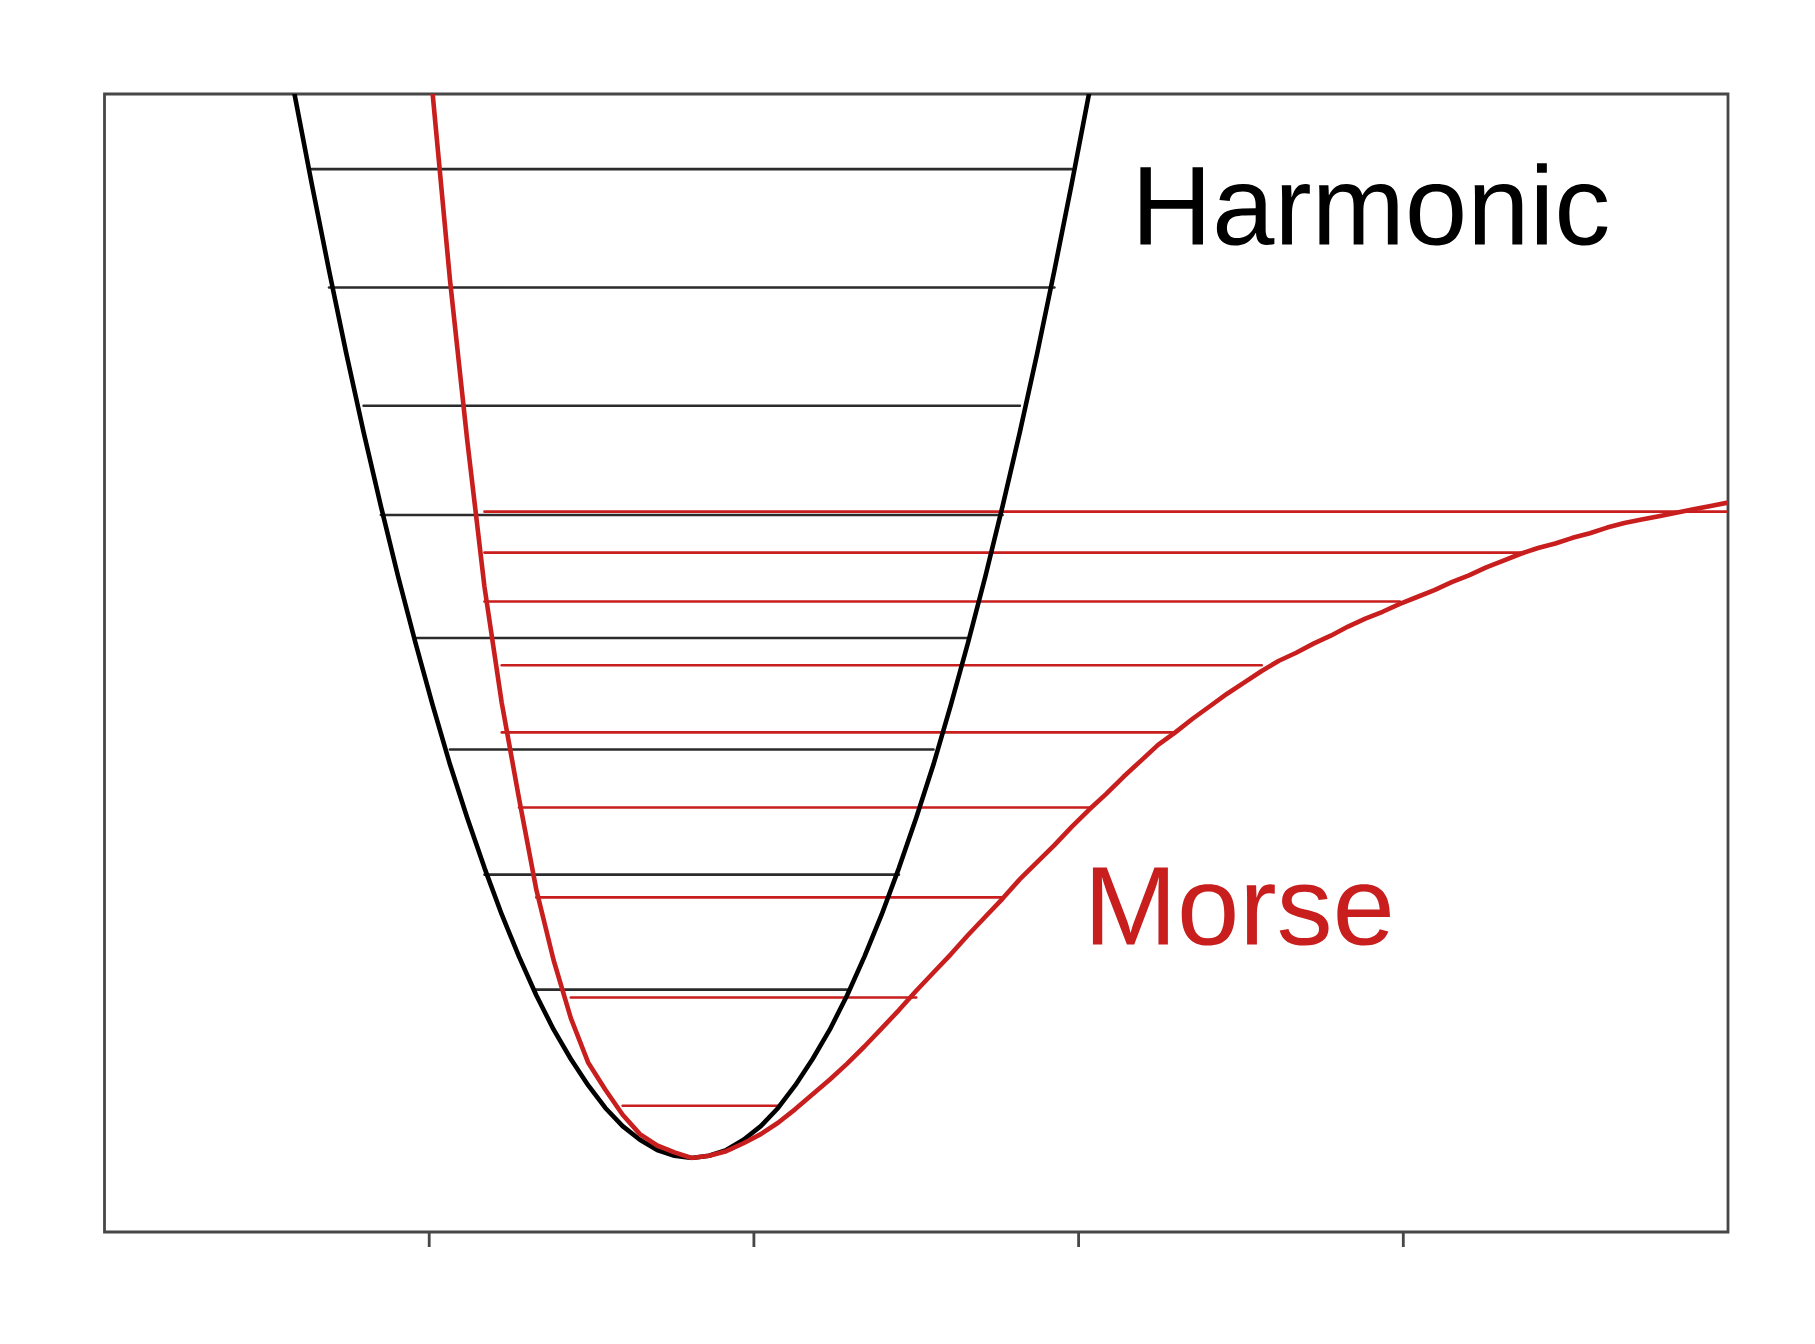  What do you see at coordinates (1241, 906) in the screenshot?
I see `series-label: Morse` at bounding box center [1241, 906].